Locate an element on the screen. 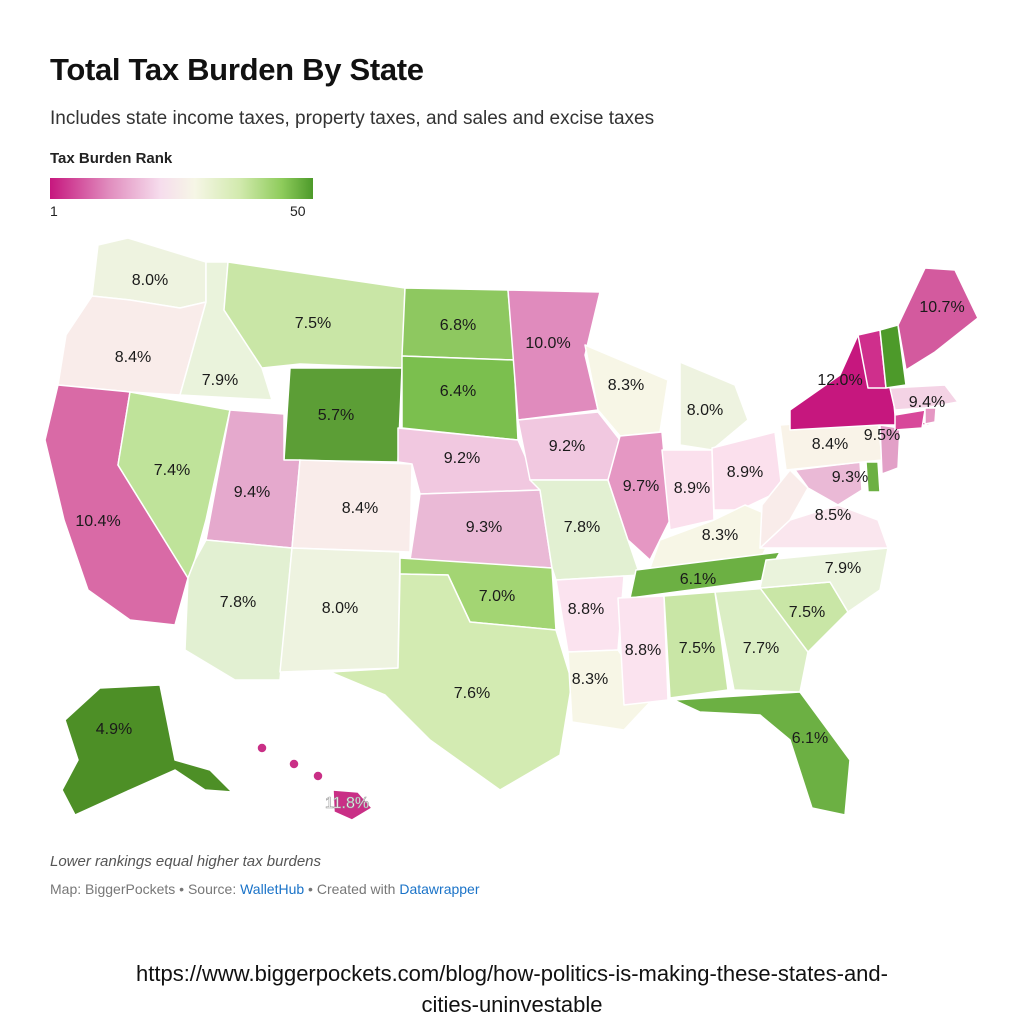  map-title: Total Tax Burden By State is located at coordinates (237, 69).